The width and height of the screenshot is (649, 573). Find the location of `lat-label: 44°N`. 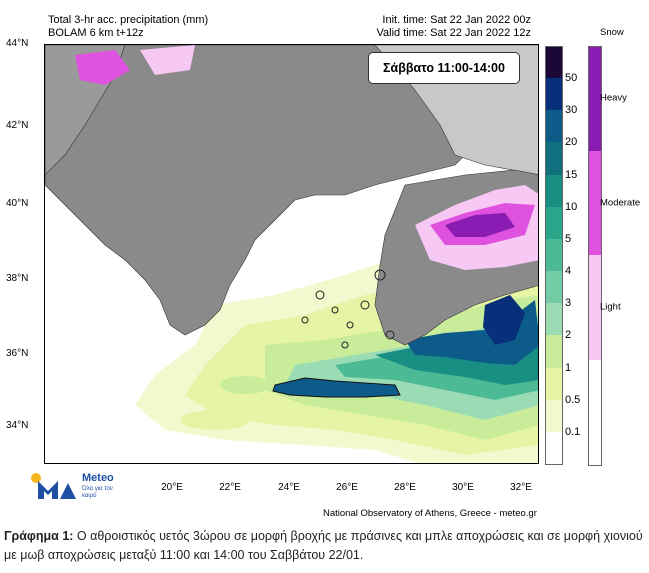

lat-label: 44°N is located at coordinates (17, 43).